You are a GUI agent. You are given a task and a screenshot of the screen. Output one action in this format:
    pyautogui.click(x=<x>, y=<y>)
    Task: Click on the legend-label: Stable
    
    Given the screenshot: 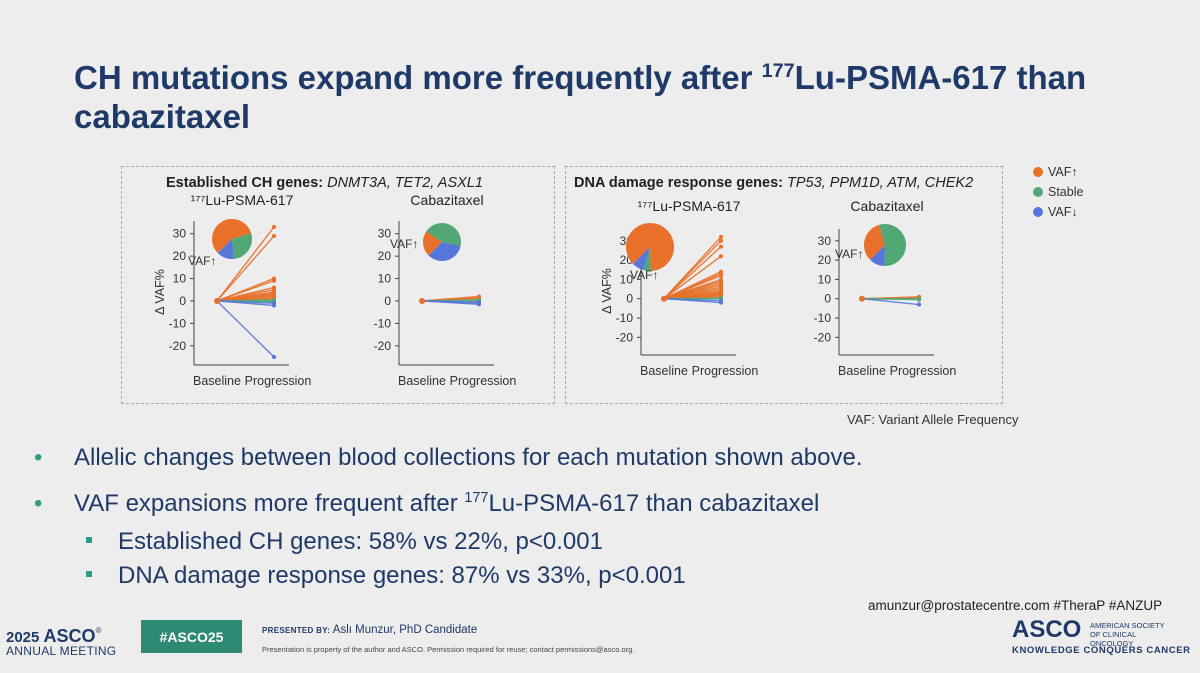 What is the action you would take?
    pyautogui.click(x=1065, y=192)
    